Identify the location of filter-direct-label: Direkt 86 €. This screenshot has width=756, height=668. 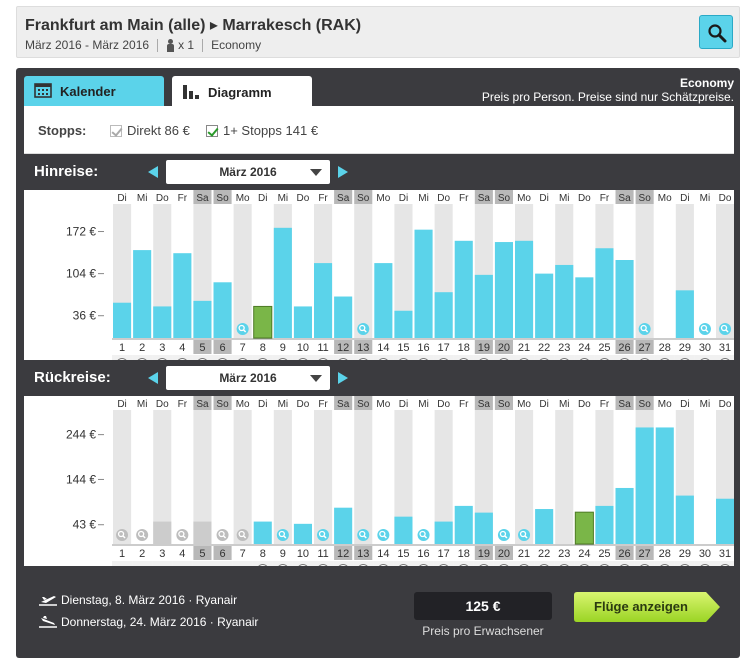
(158, 130).